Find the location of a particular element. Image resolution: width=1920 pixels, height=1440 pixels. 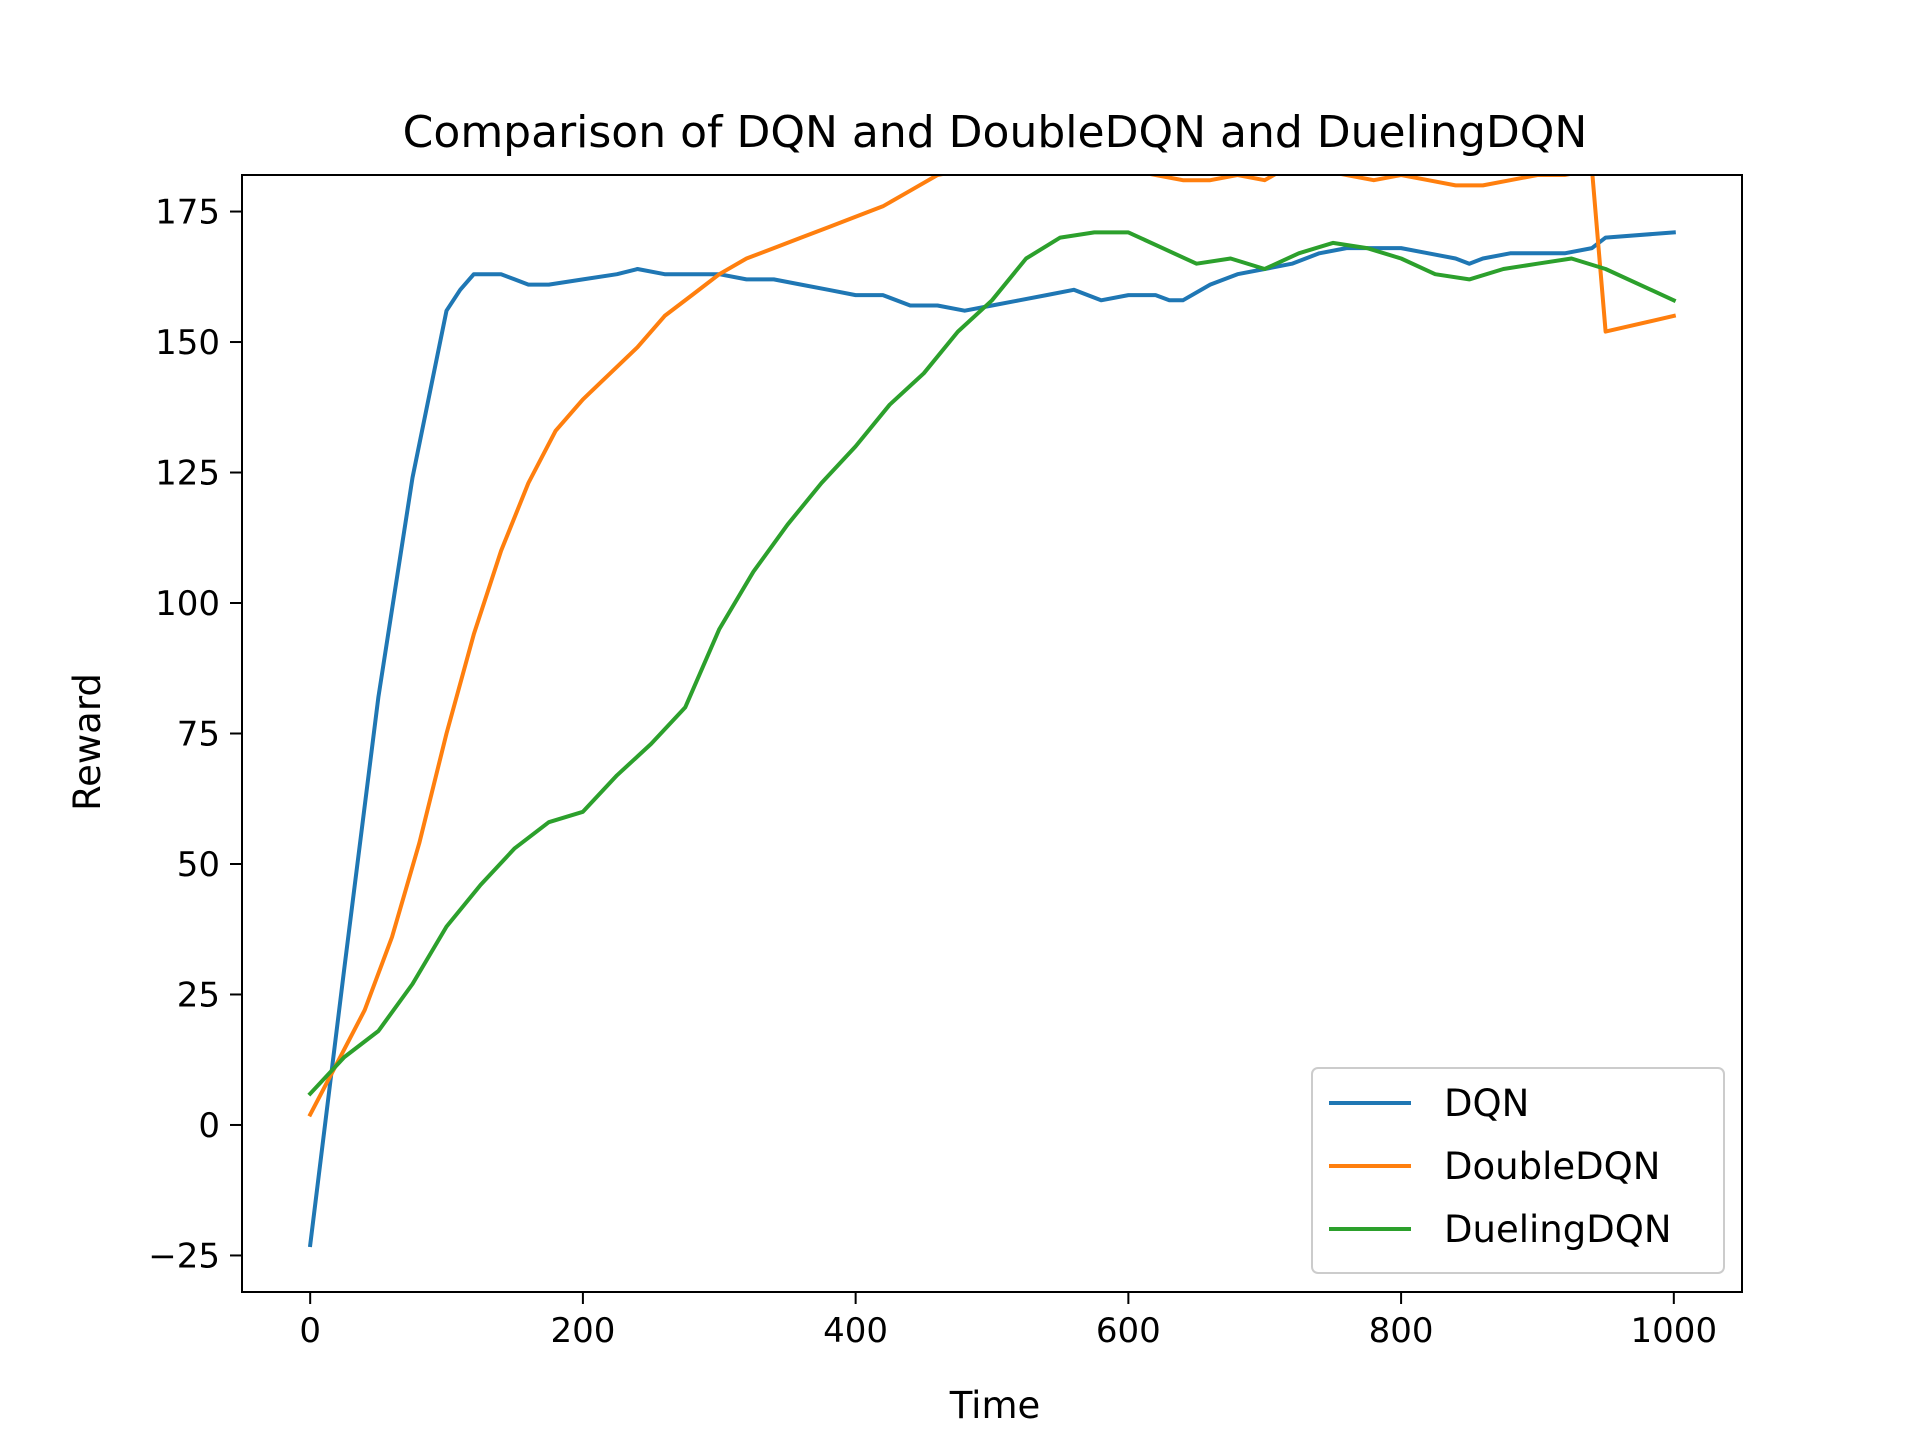

y-axis-title: Reward is located at coordinates (87, 742).